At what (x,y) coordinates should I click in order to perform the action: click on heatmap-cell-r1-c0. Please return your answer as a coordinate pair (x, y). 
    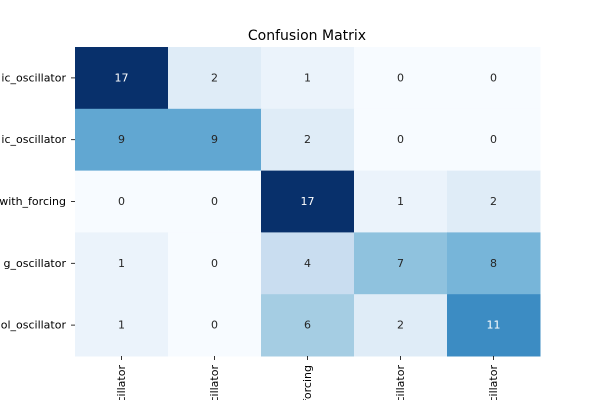
    Looking at the image, I should click on (122, 140).